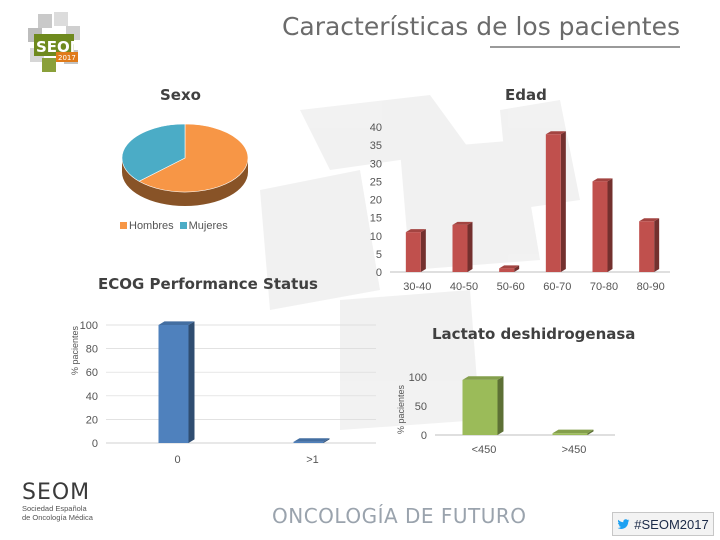 The width and height of the screenshot is (720, 540). I want to click on y-tick-label: 35, so click(376, 146).